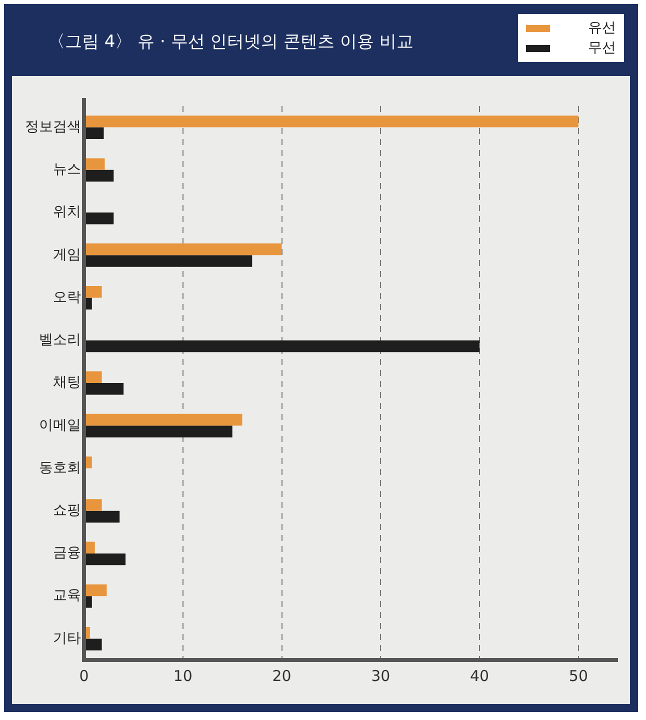 The image size is (646, 720). What do you see at coordinates (67, 510) in the screenshot?
I see `y-tick-label: 쇼핑` at bounding box center [67, 510].